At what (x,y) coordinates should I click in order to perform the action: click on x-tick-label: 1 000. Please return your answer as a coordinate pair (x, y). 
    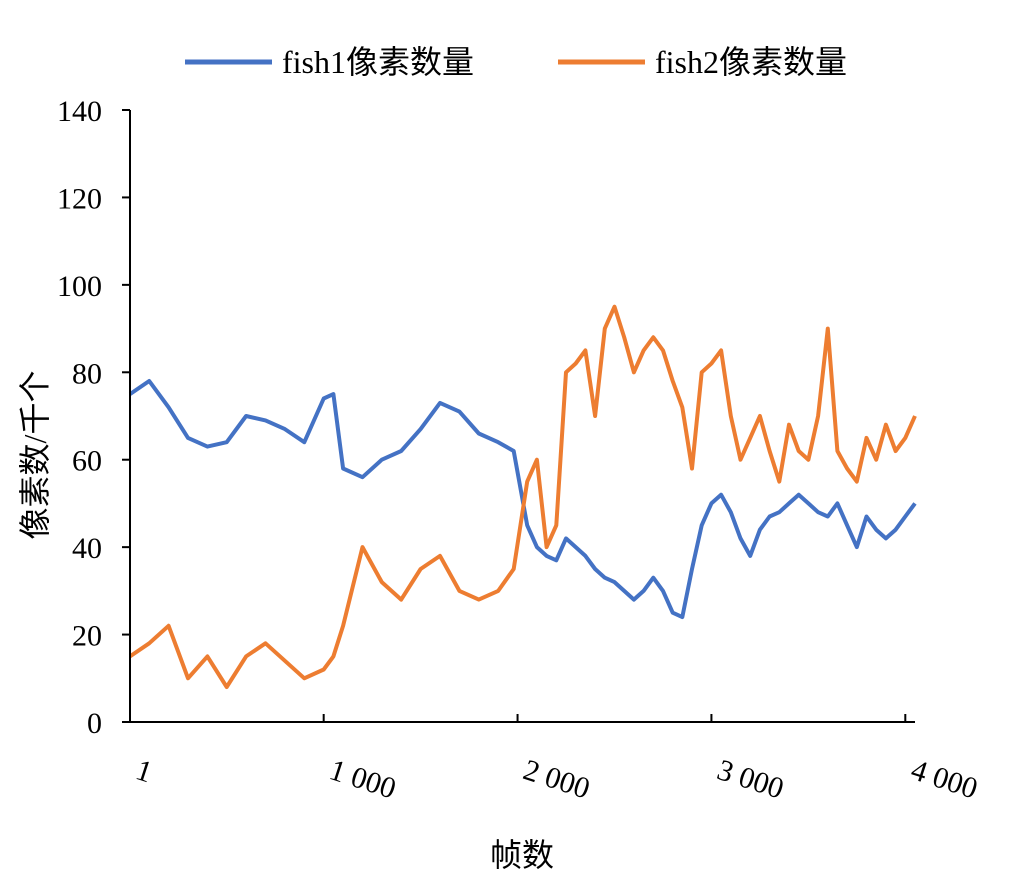
    Looking at the image, I should click on (363, 779).